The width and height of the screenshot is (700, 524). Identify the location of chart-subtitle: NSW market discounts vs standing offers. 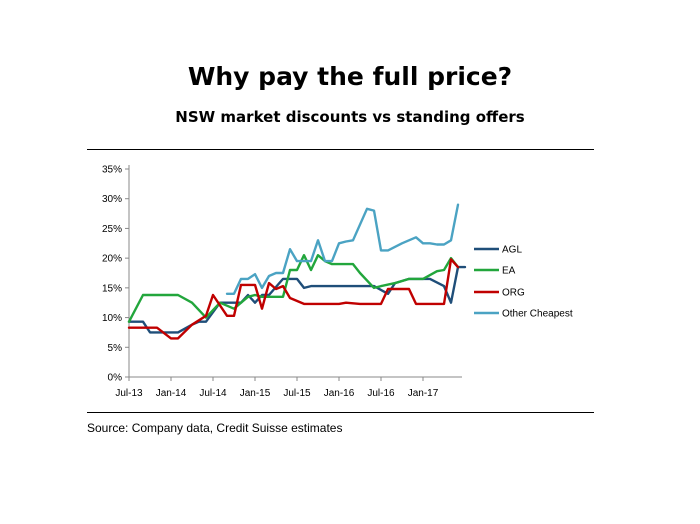
(350, 117).